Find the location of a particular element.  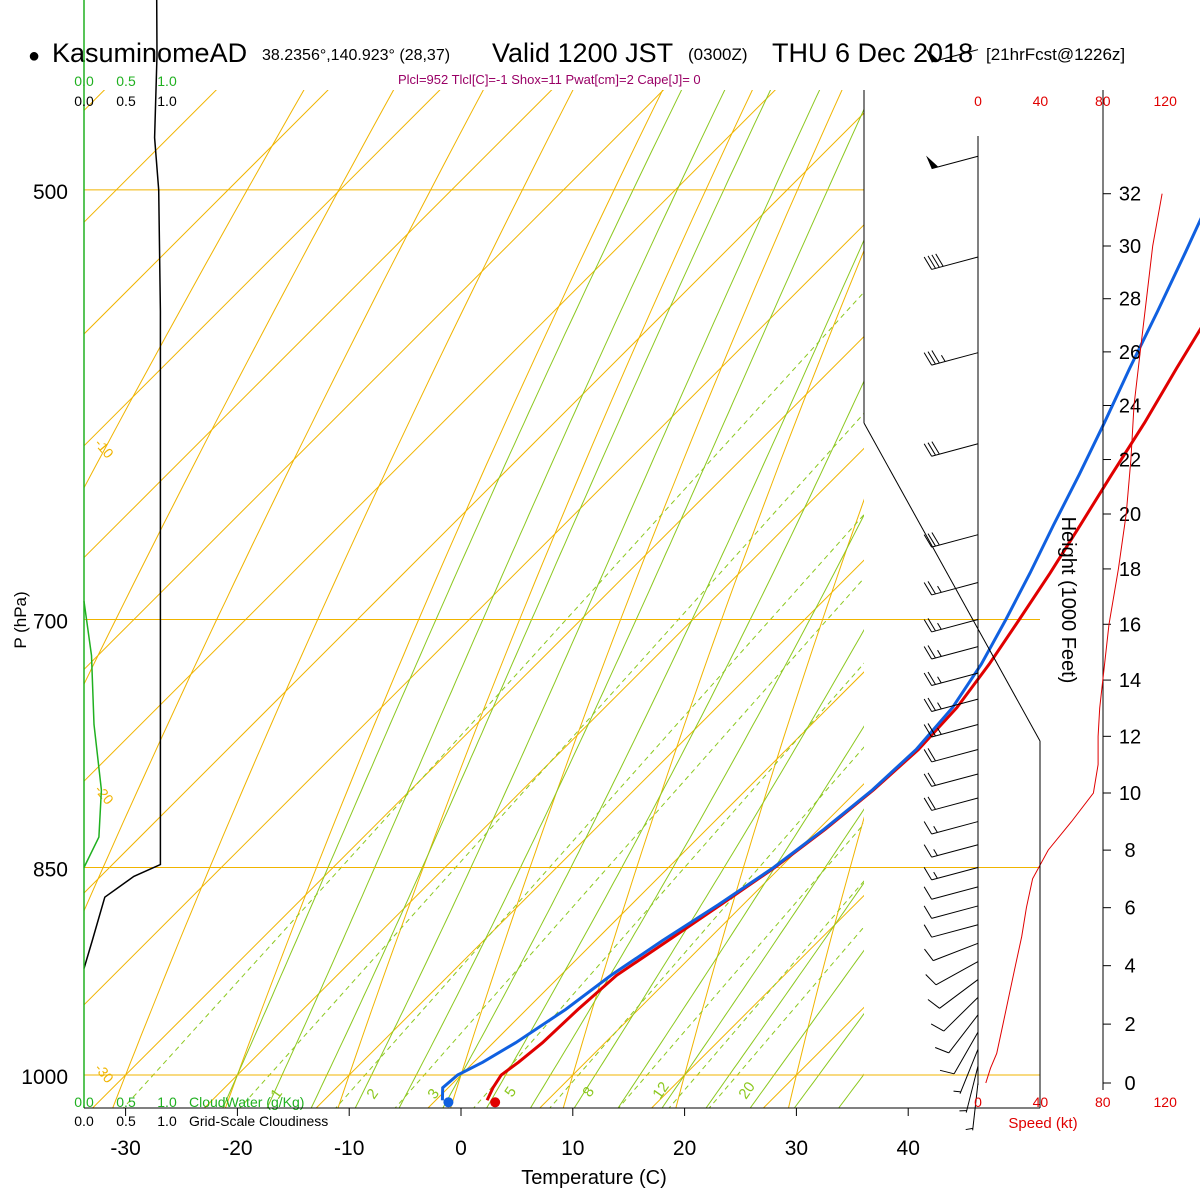

speed-tick-label-top: 120 is located at coordinates (1166, 101).